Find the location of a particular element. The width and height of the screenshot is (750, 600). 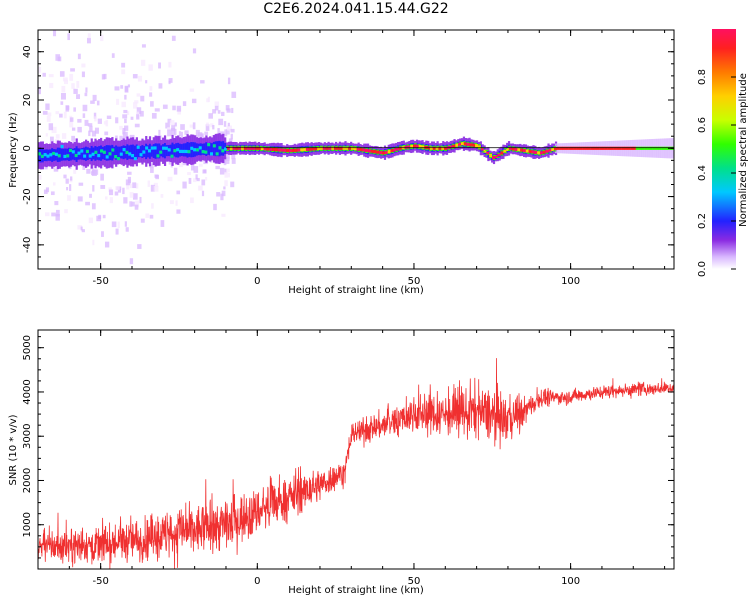

x-tick-label: 100 is located at coordinates (570, 581).